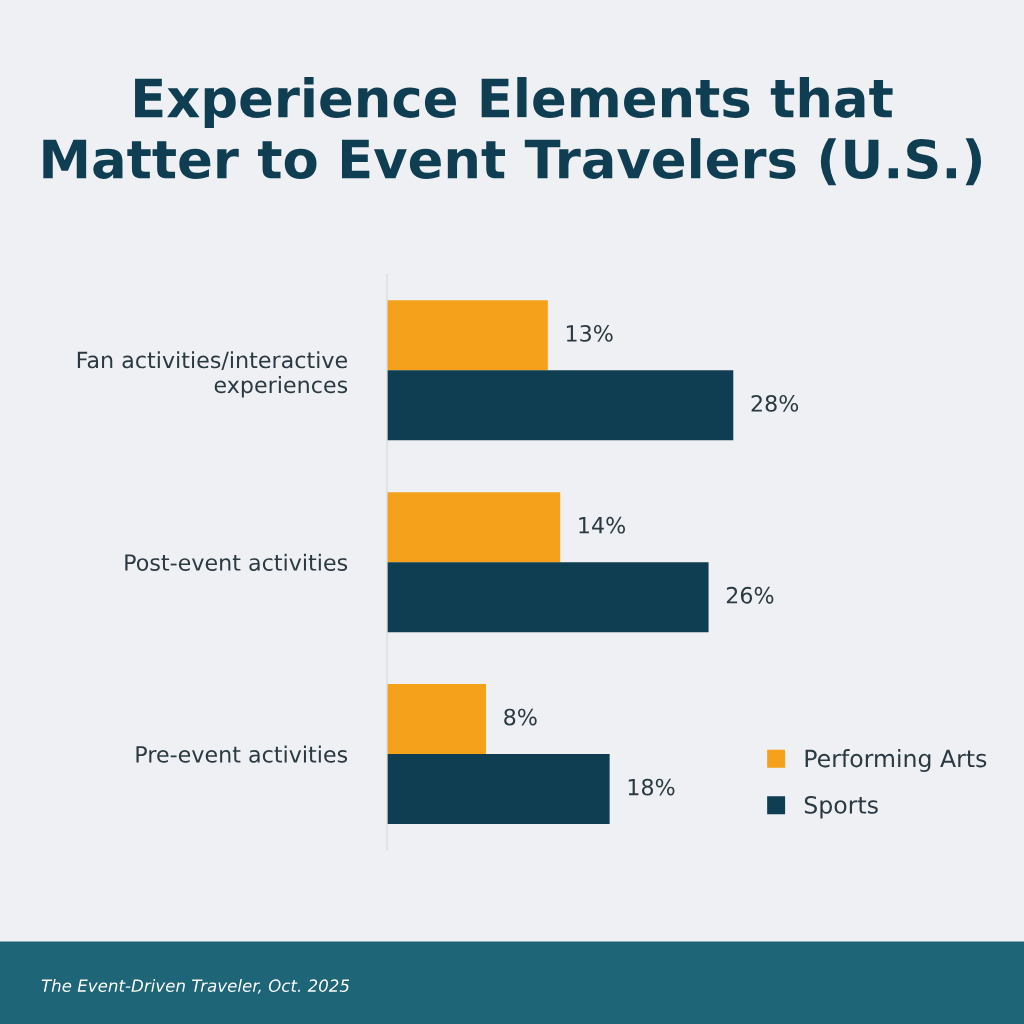 The image size is (1024, 1024). Describe the element at coordinates (750, 595) in the screenshot. I see `data-label: 26%` at that location.